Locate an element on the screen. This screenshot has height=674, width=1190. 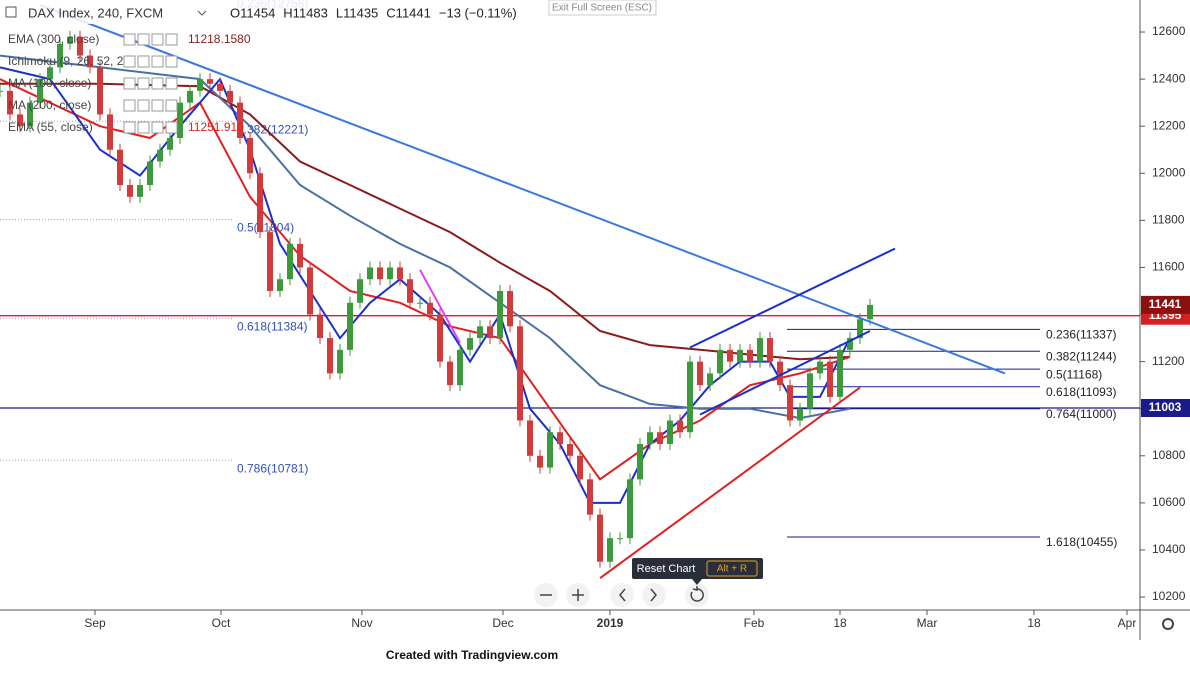
fib-label: 0.764(11000) is located at coordinates (1081, 414).